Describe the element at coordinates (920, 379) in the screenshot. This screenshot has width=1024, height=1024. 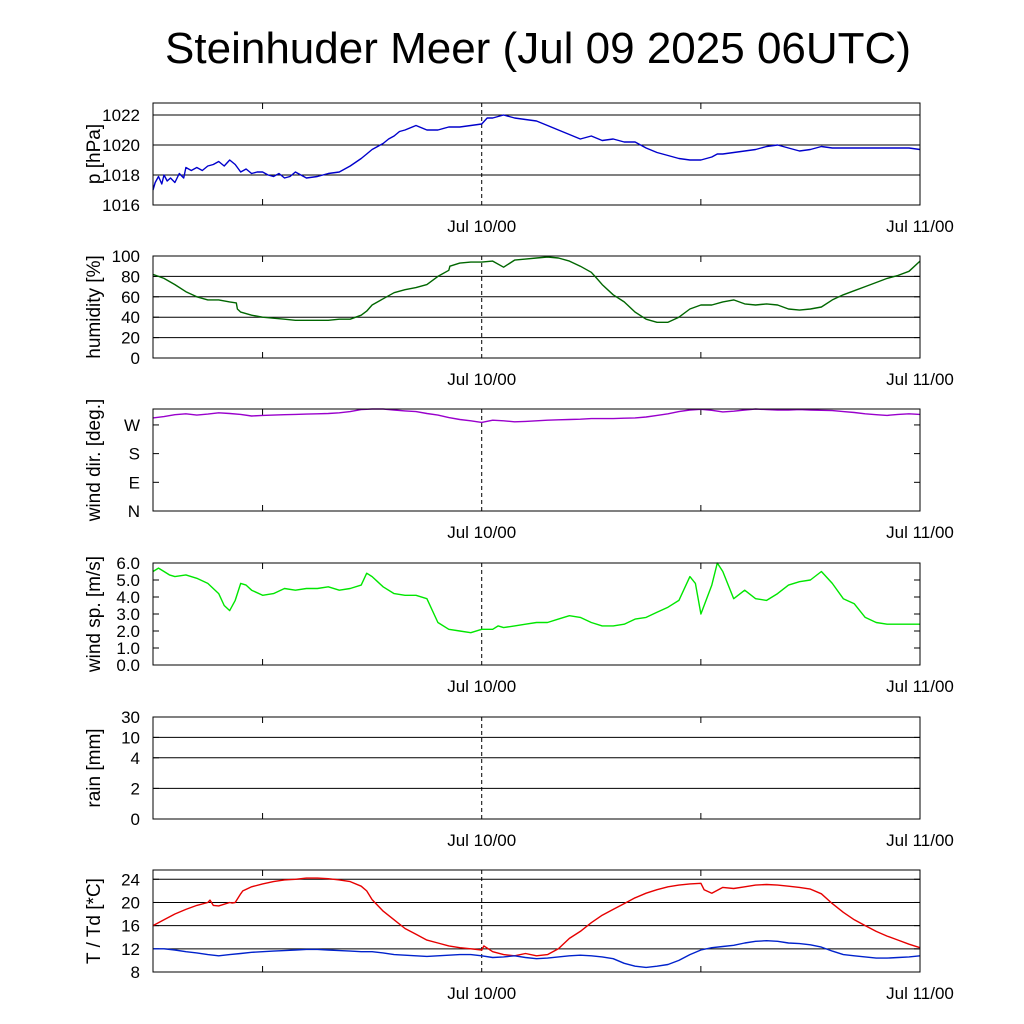
I see `humidity-xlabel-jul11: Jul 11/00` at that location.